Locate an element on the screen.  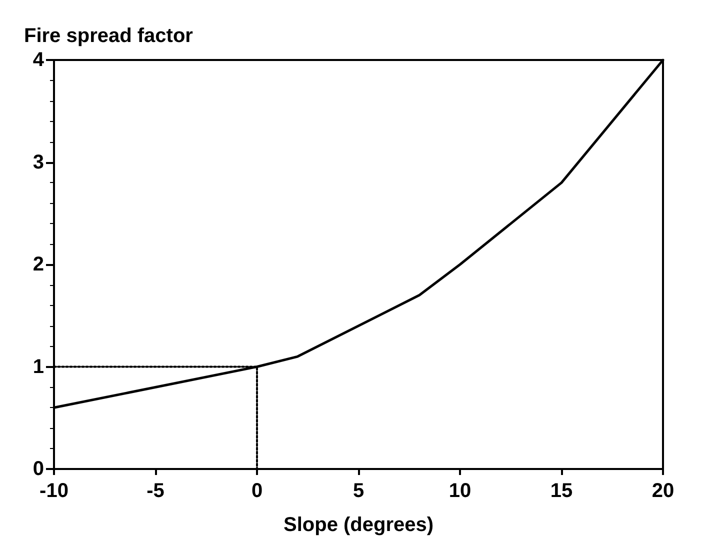
y-tick-label: 1 is located at coordinates (38, 367).